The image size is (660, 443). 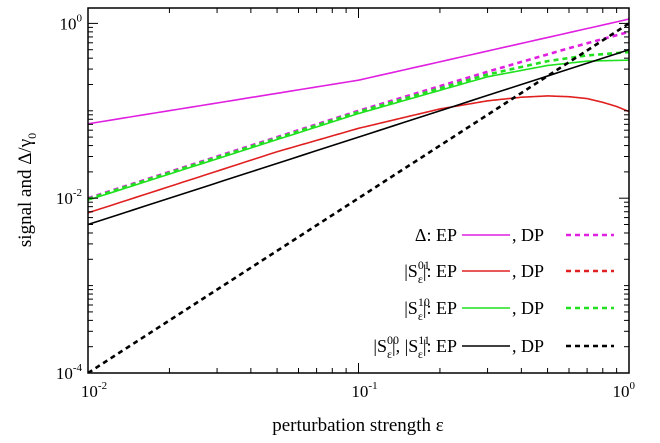 I want to click on legend-entry: Δ: EP , DP, so click(x=514, y=235).